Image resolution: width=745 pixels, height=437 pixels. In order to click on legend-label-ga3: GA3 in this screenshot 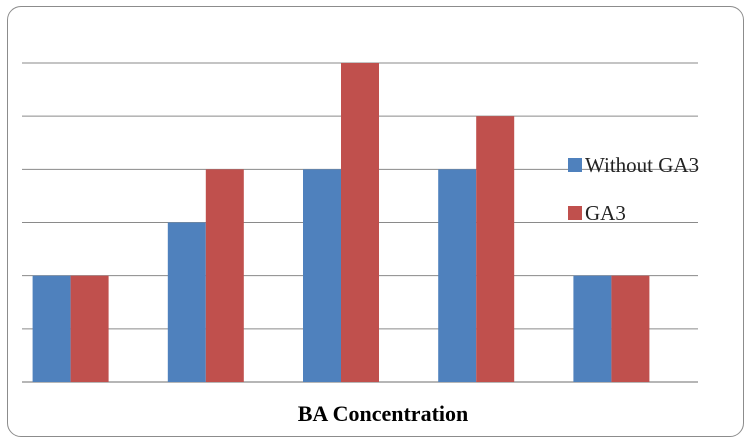, I will do `click(605, 213)`.